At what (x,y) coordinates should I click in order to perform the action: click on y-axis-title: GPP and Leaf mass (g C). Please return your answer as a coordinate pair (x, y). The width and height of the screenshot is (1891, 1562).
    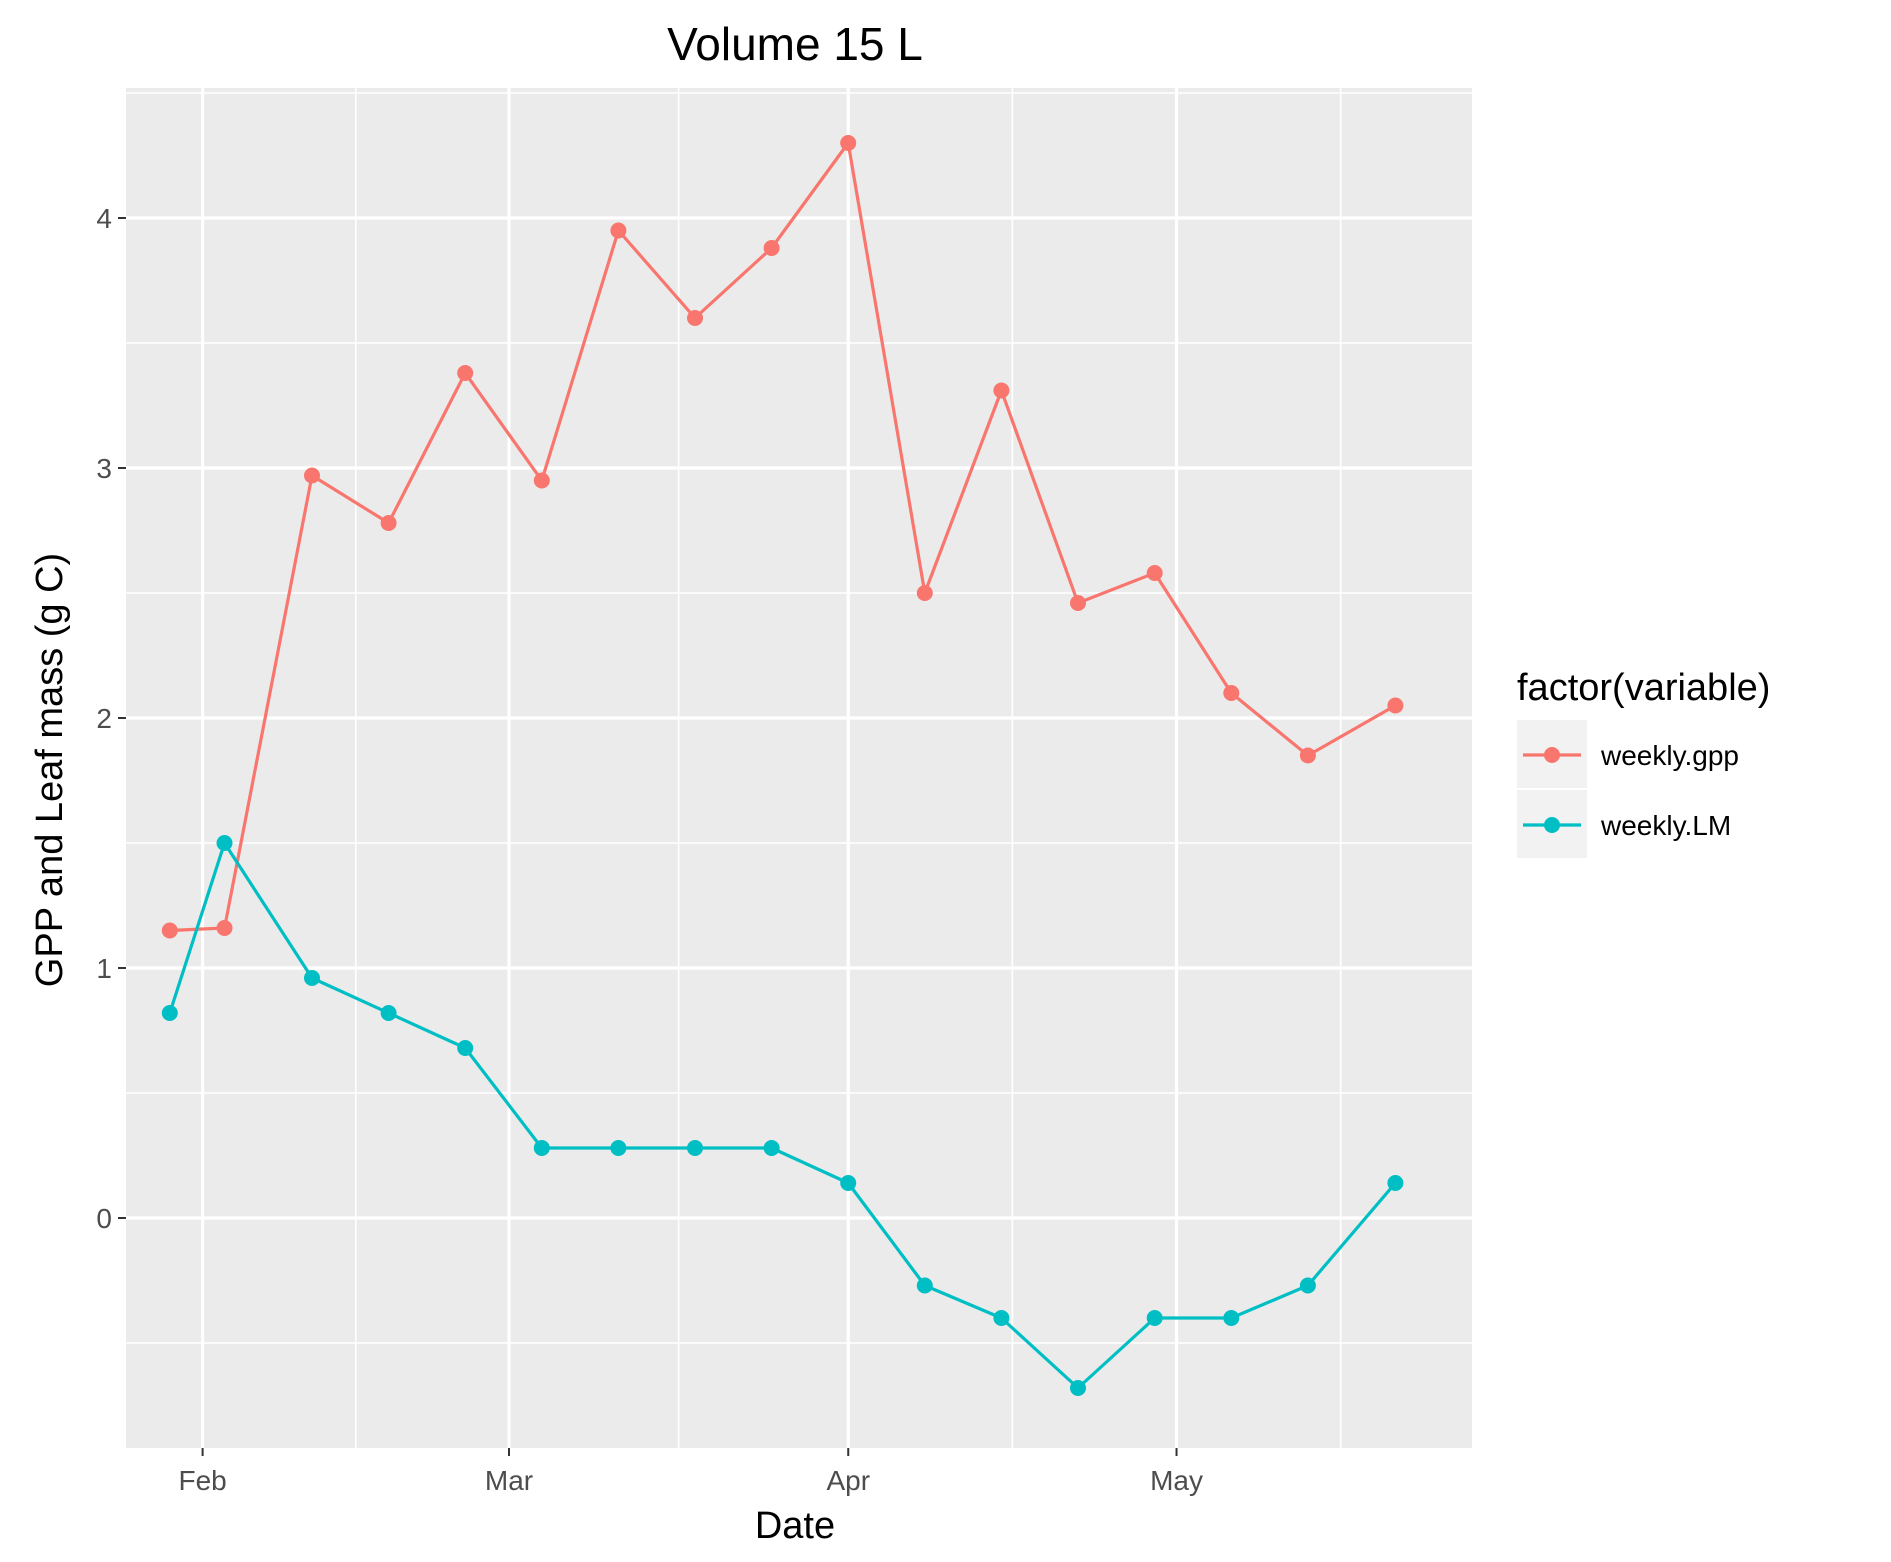
    Looking at the image, I should click on (50, 770).